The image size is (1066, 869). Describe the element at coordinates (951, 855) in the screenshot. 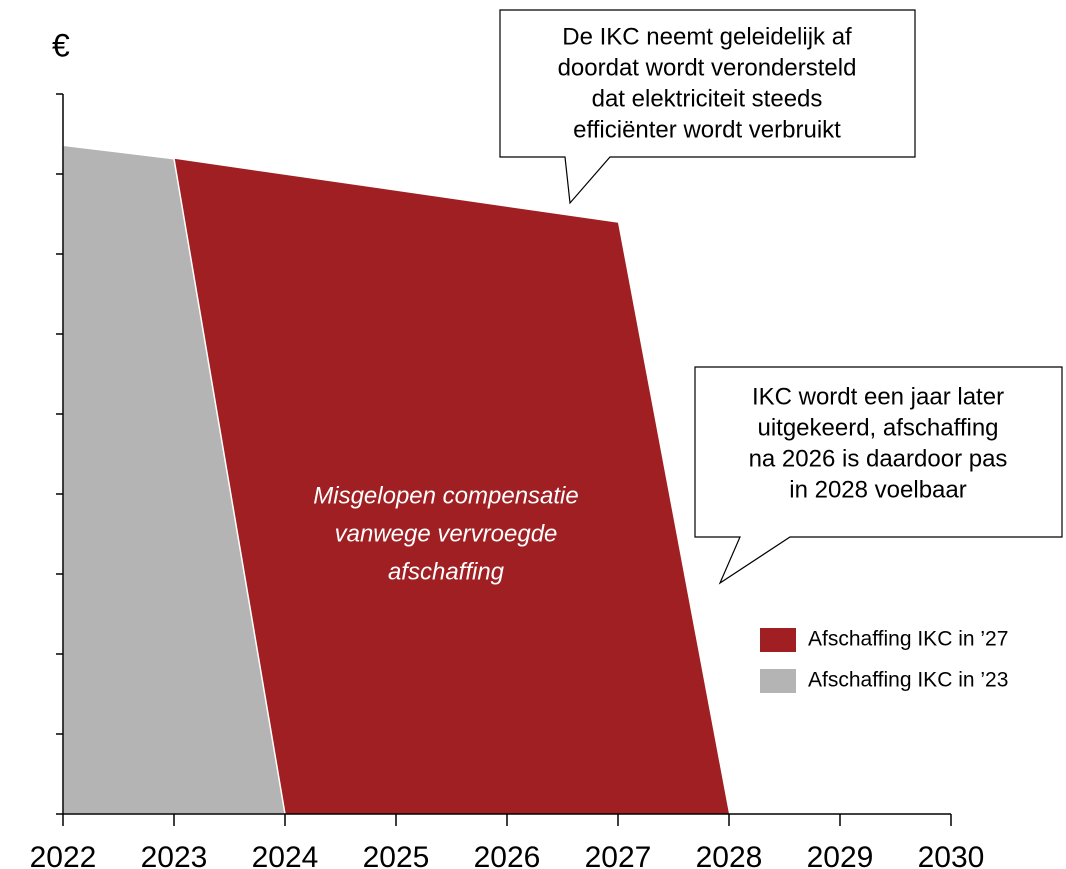

I see `x-tick-label: 2030` at that location.